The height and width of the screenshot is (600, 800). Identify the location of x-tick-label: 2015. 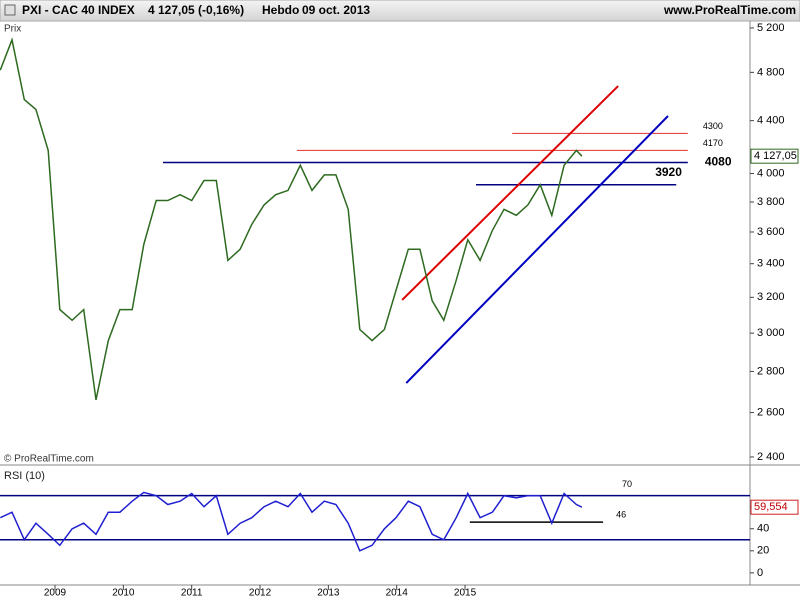
(465, 593).